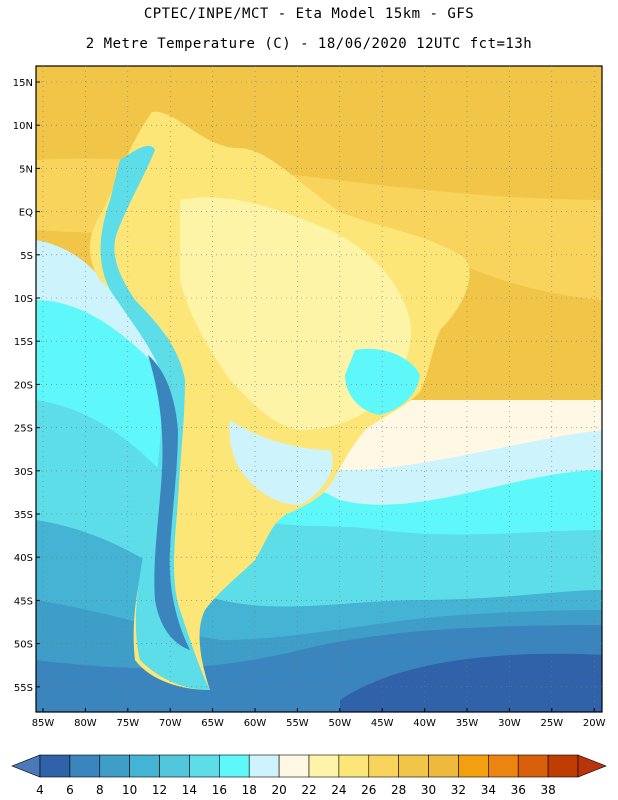 Image resolution: width=618 pixels, height=800 pixels. Describe the element at coordinates (23, 126) in the screenshot. I see `lat-label: 10N` at that location.